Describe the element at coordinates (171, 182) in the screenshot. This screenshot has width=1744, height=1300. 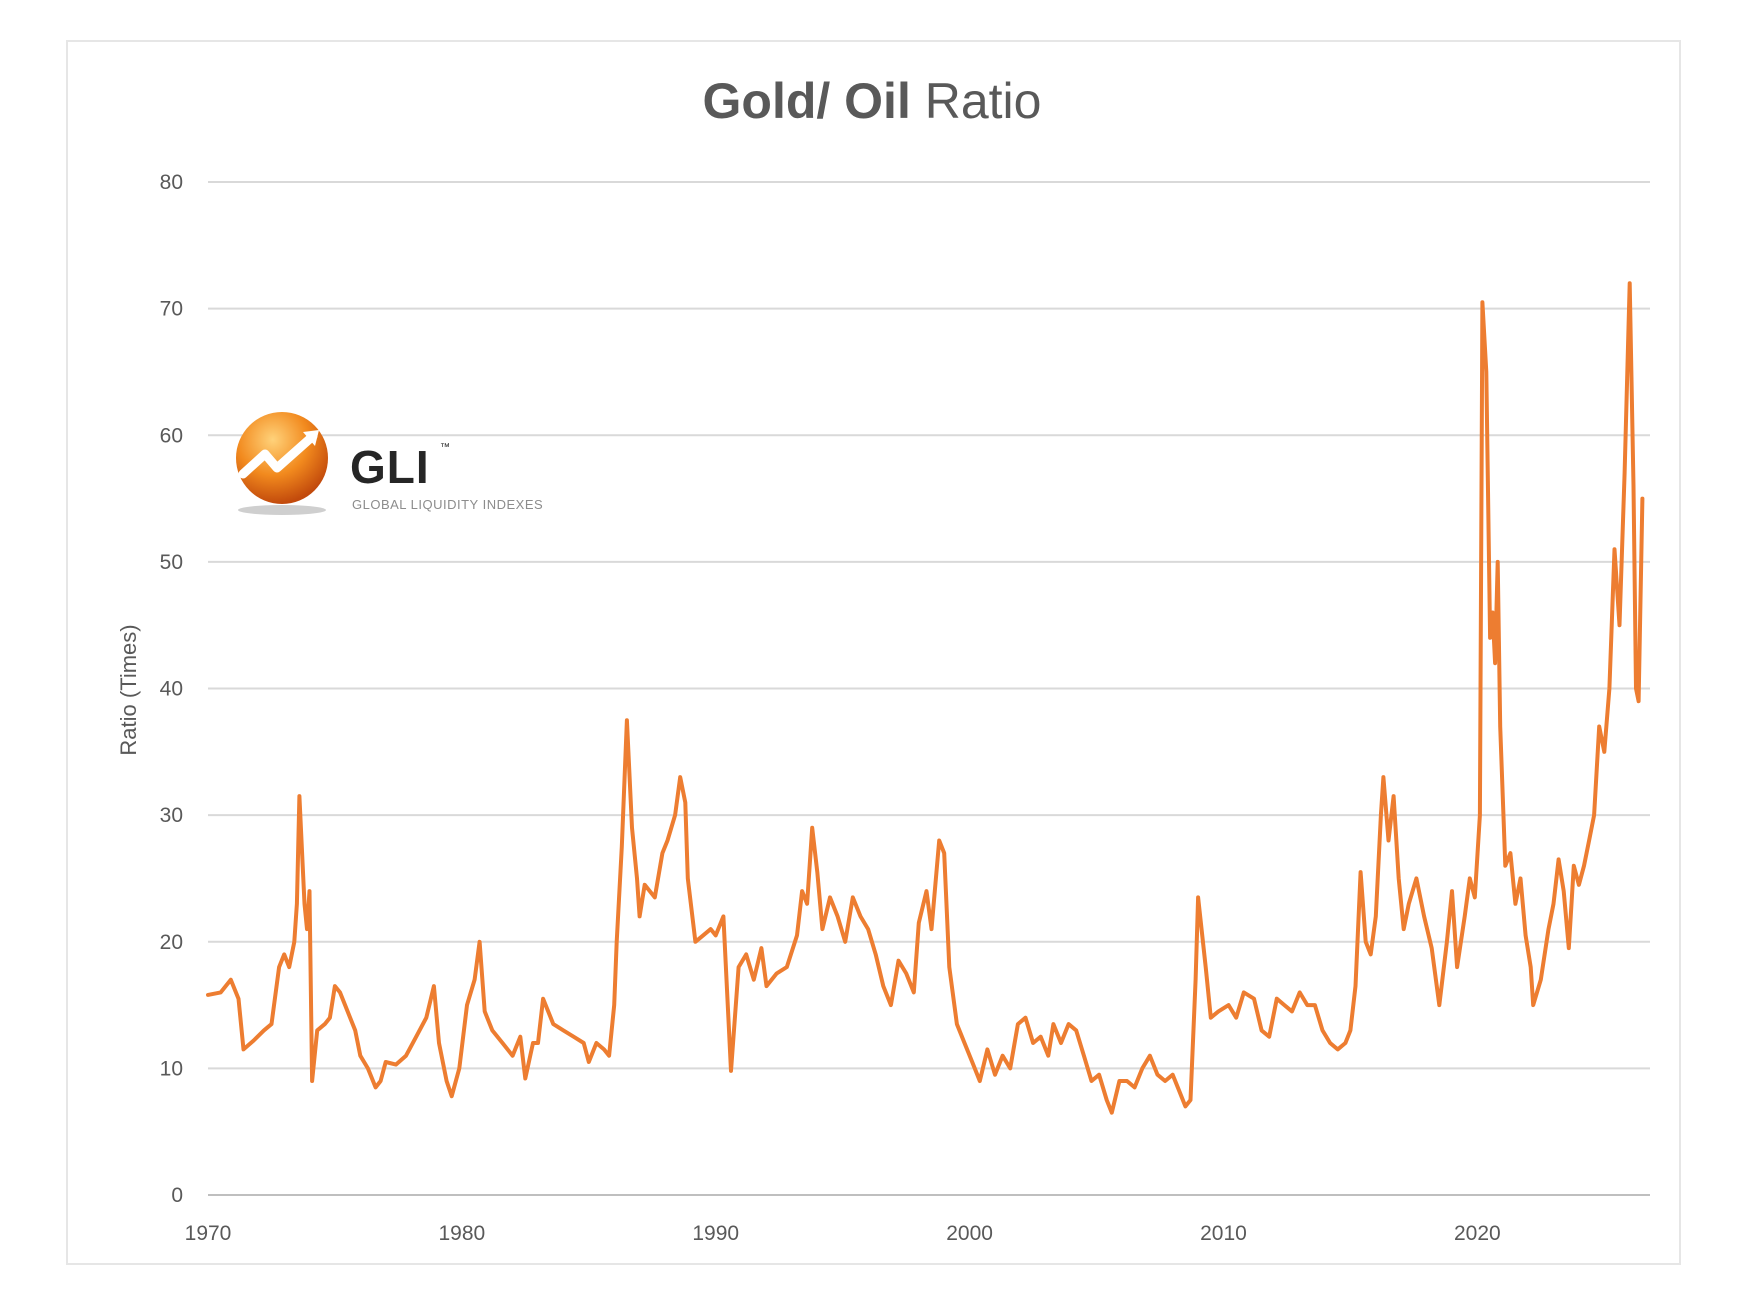
I see `y-tick-label: 80` at that location.